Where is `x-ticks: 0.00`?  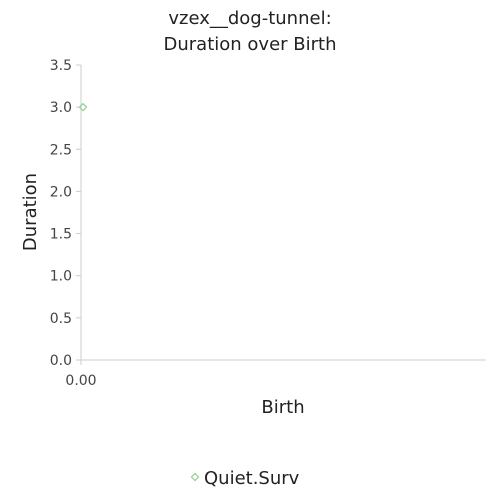 x-ticks: 0.00 is located at coordinates (81, 374).